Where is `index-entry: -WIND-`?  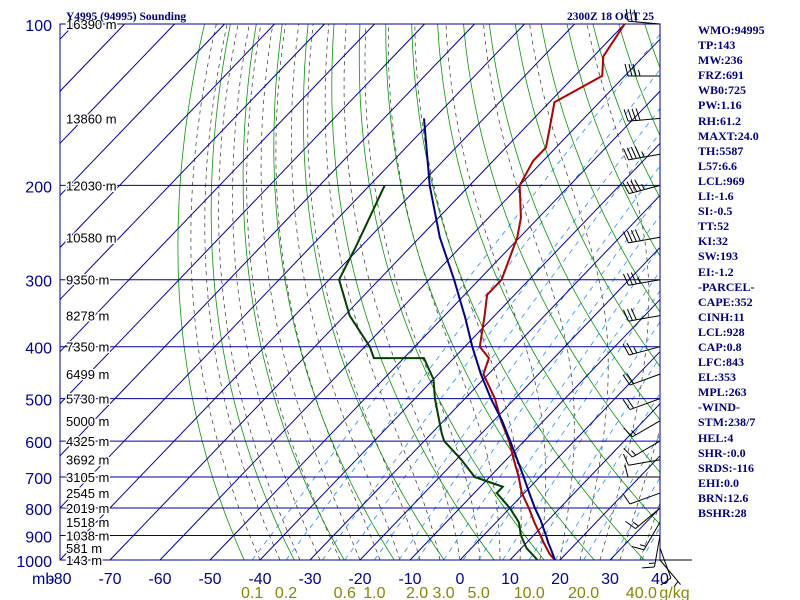
index-entry: -WIND- is located at coordinates (719, 407).